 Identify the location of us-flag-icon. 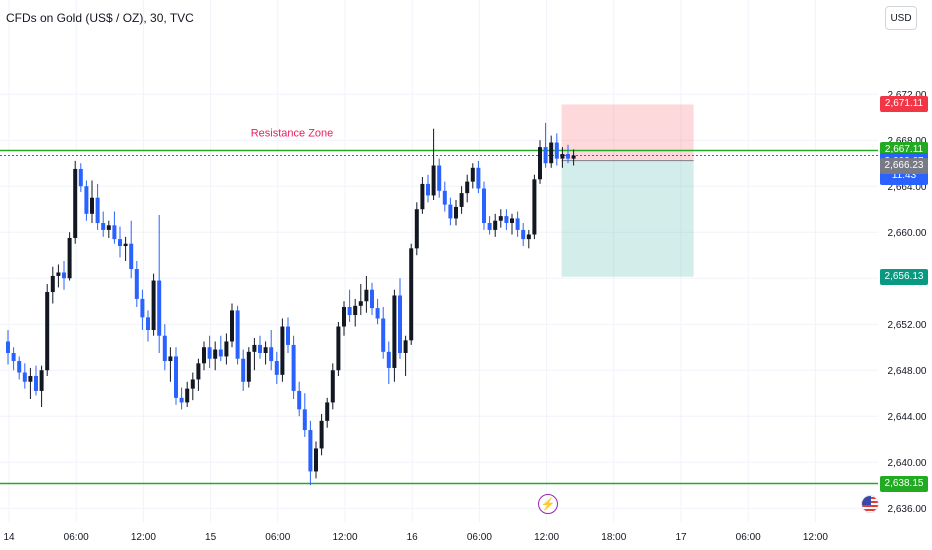
(870, 504).